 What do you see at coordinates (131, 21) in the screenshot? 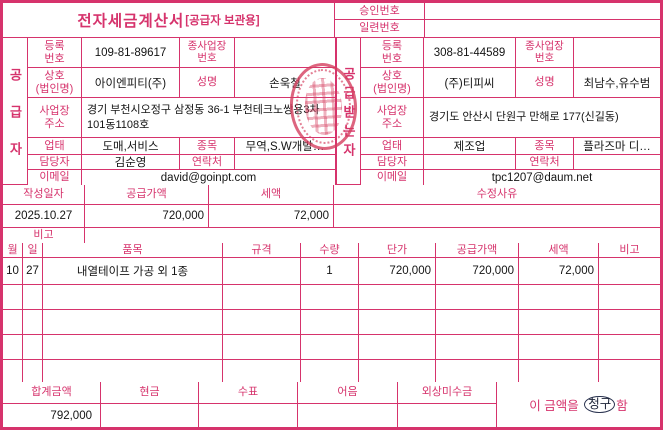
I see `invoice-title-main: 전자세금계산서` at bounding box center [131, 21].